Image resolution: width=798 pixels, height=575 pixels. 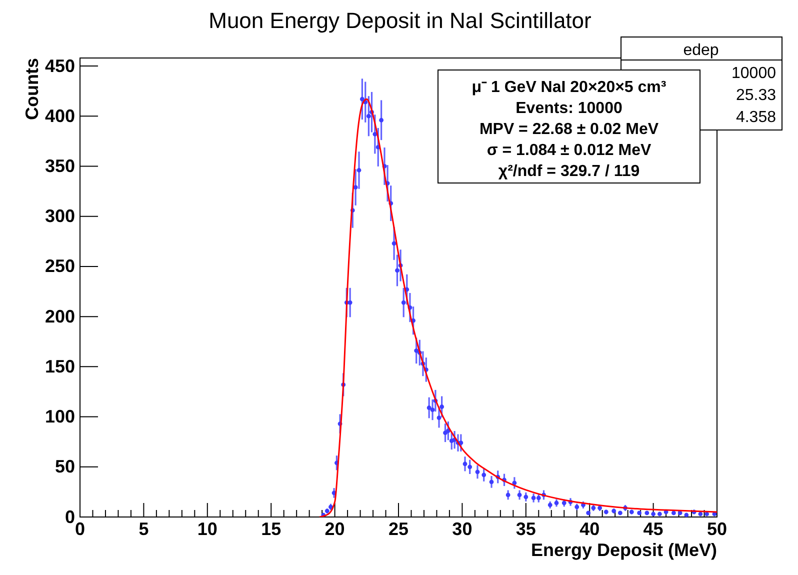 I want to click on x-tick-label: 5, so click(x=143, y=528).